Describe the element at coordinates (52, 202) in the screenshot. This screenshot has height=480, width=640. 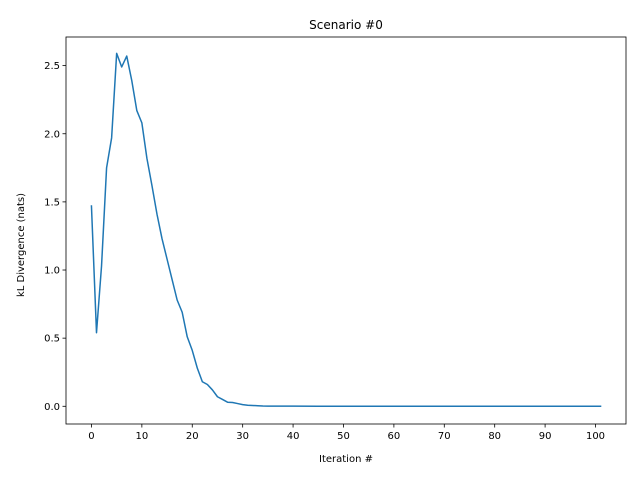
I see `y-tick-label-3: 1.5` at that location.